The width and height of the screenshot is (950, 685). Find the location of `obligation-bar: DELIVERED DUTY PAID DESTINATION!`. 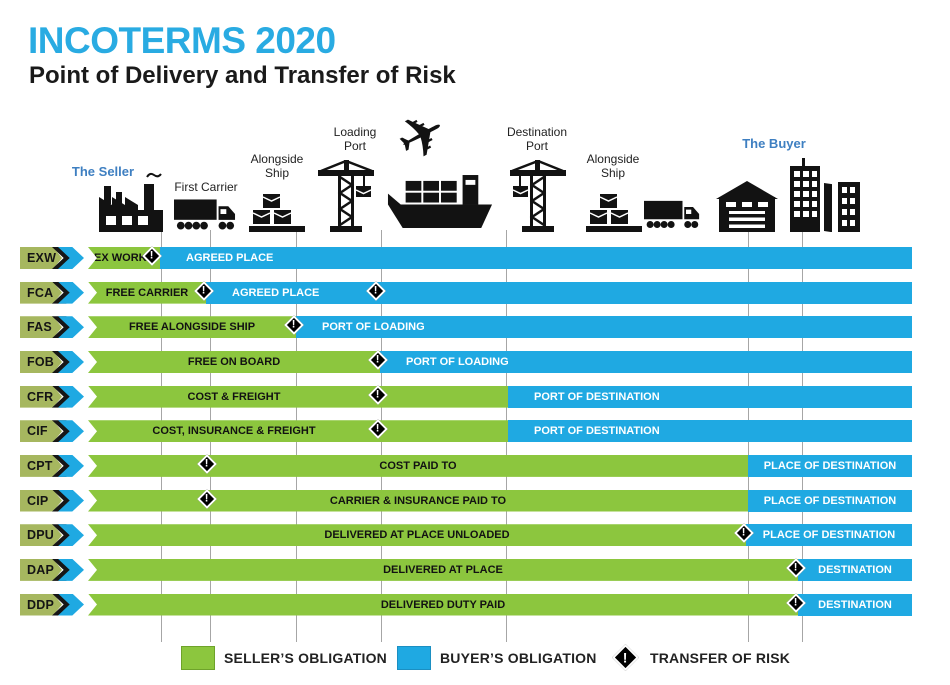

obligation-bar: DELIVERED DUTY PAID DESTINATION! is located at coordinates (500, 604).